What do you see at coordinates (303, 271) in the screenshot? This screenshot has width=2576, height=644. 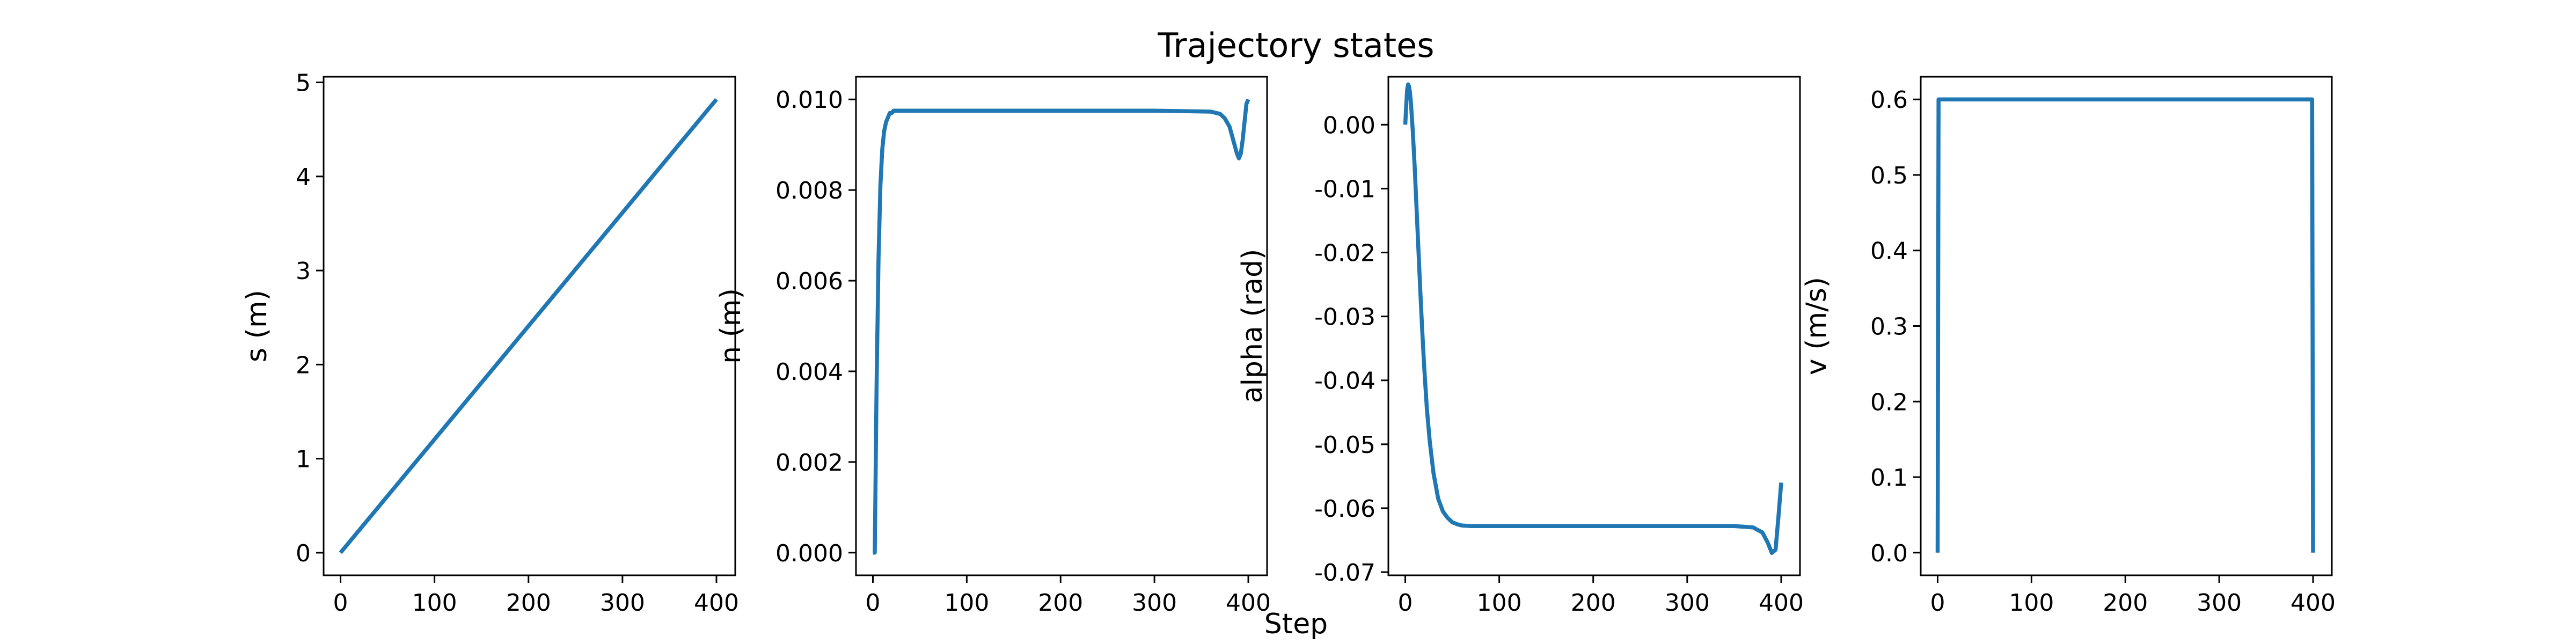 I see `s-y-tick-label: 3` at bounding box center [303, 271].